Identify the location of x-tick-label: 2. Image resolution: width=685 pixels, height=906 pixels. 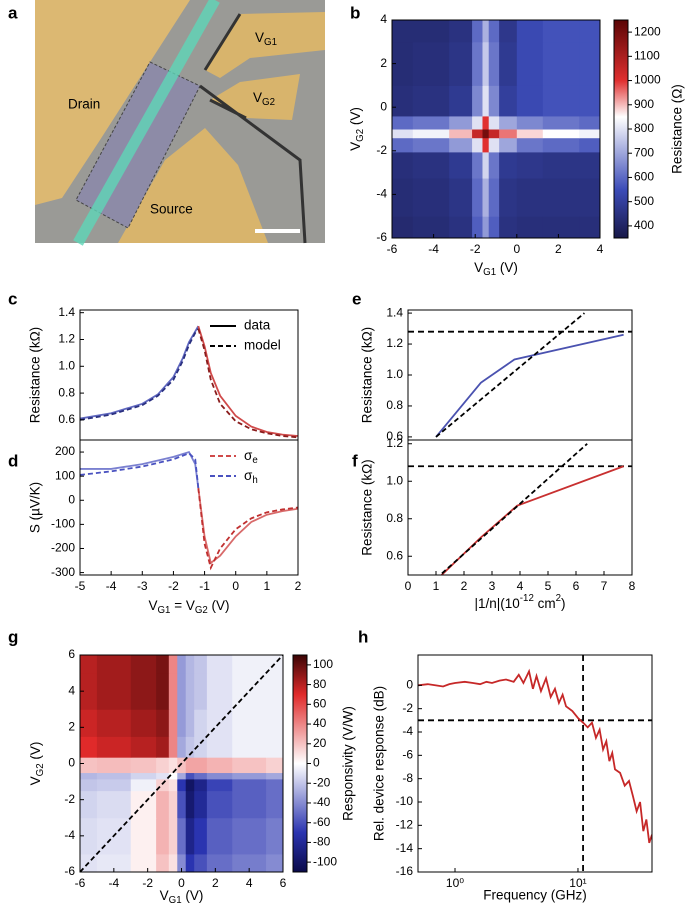
(215, 883).